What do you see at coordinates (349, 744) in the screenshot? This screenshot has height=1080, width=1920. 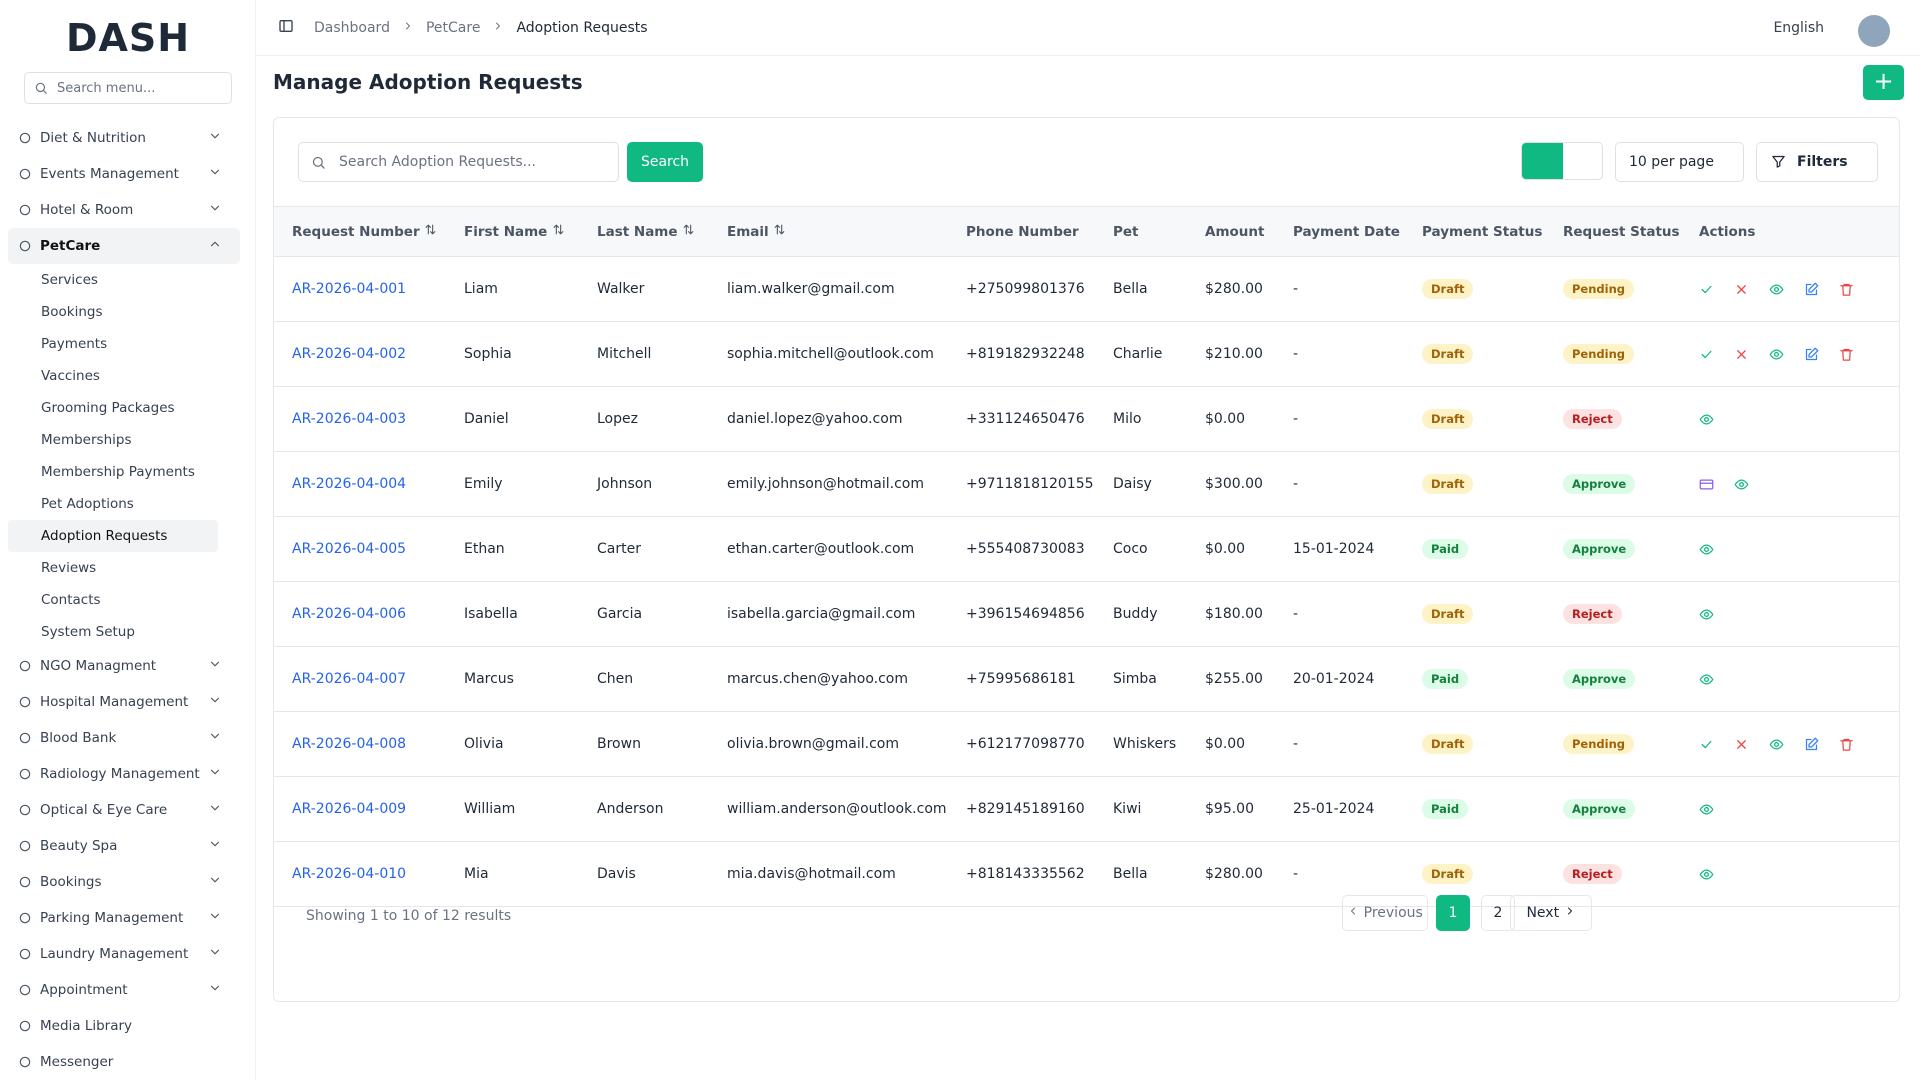 I see `request-link: AR-2026-04-008` at bounding box center [349, 744].